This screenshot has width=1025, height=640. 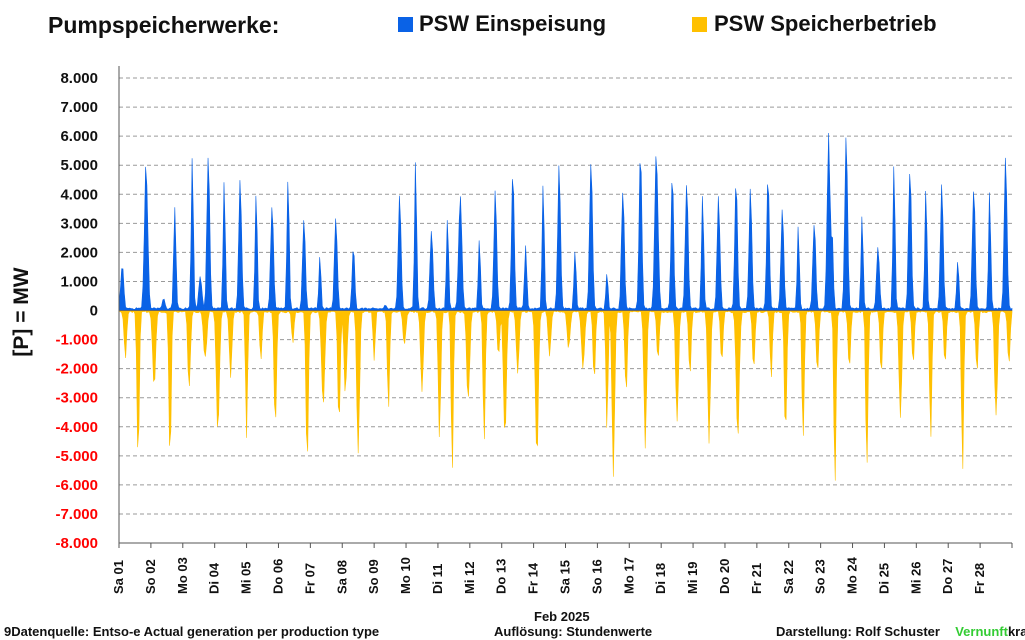 I want to click on y-tick-label: -1.000, so click(x=76, y=340).